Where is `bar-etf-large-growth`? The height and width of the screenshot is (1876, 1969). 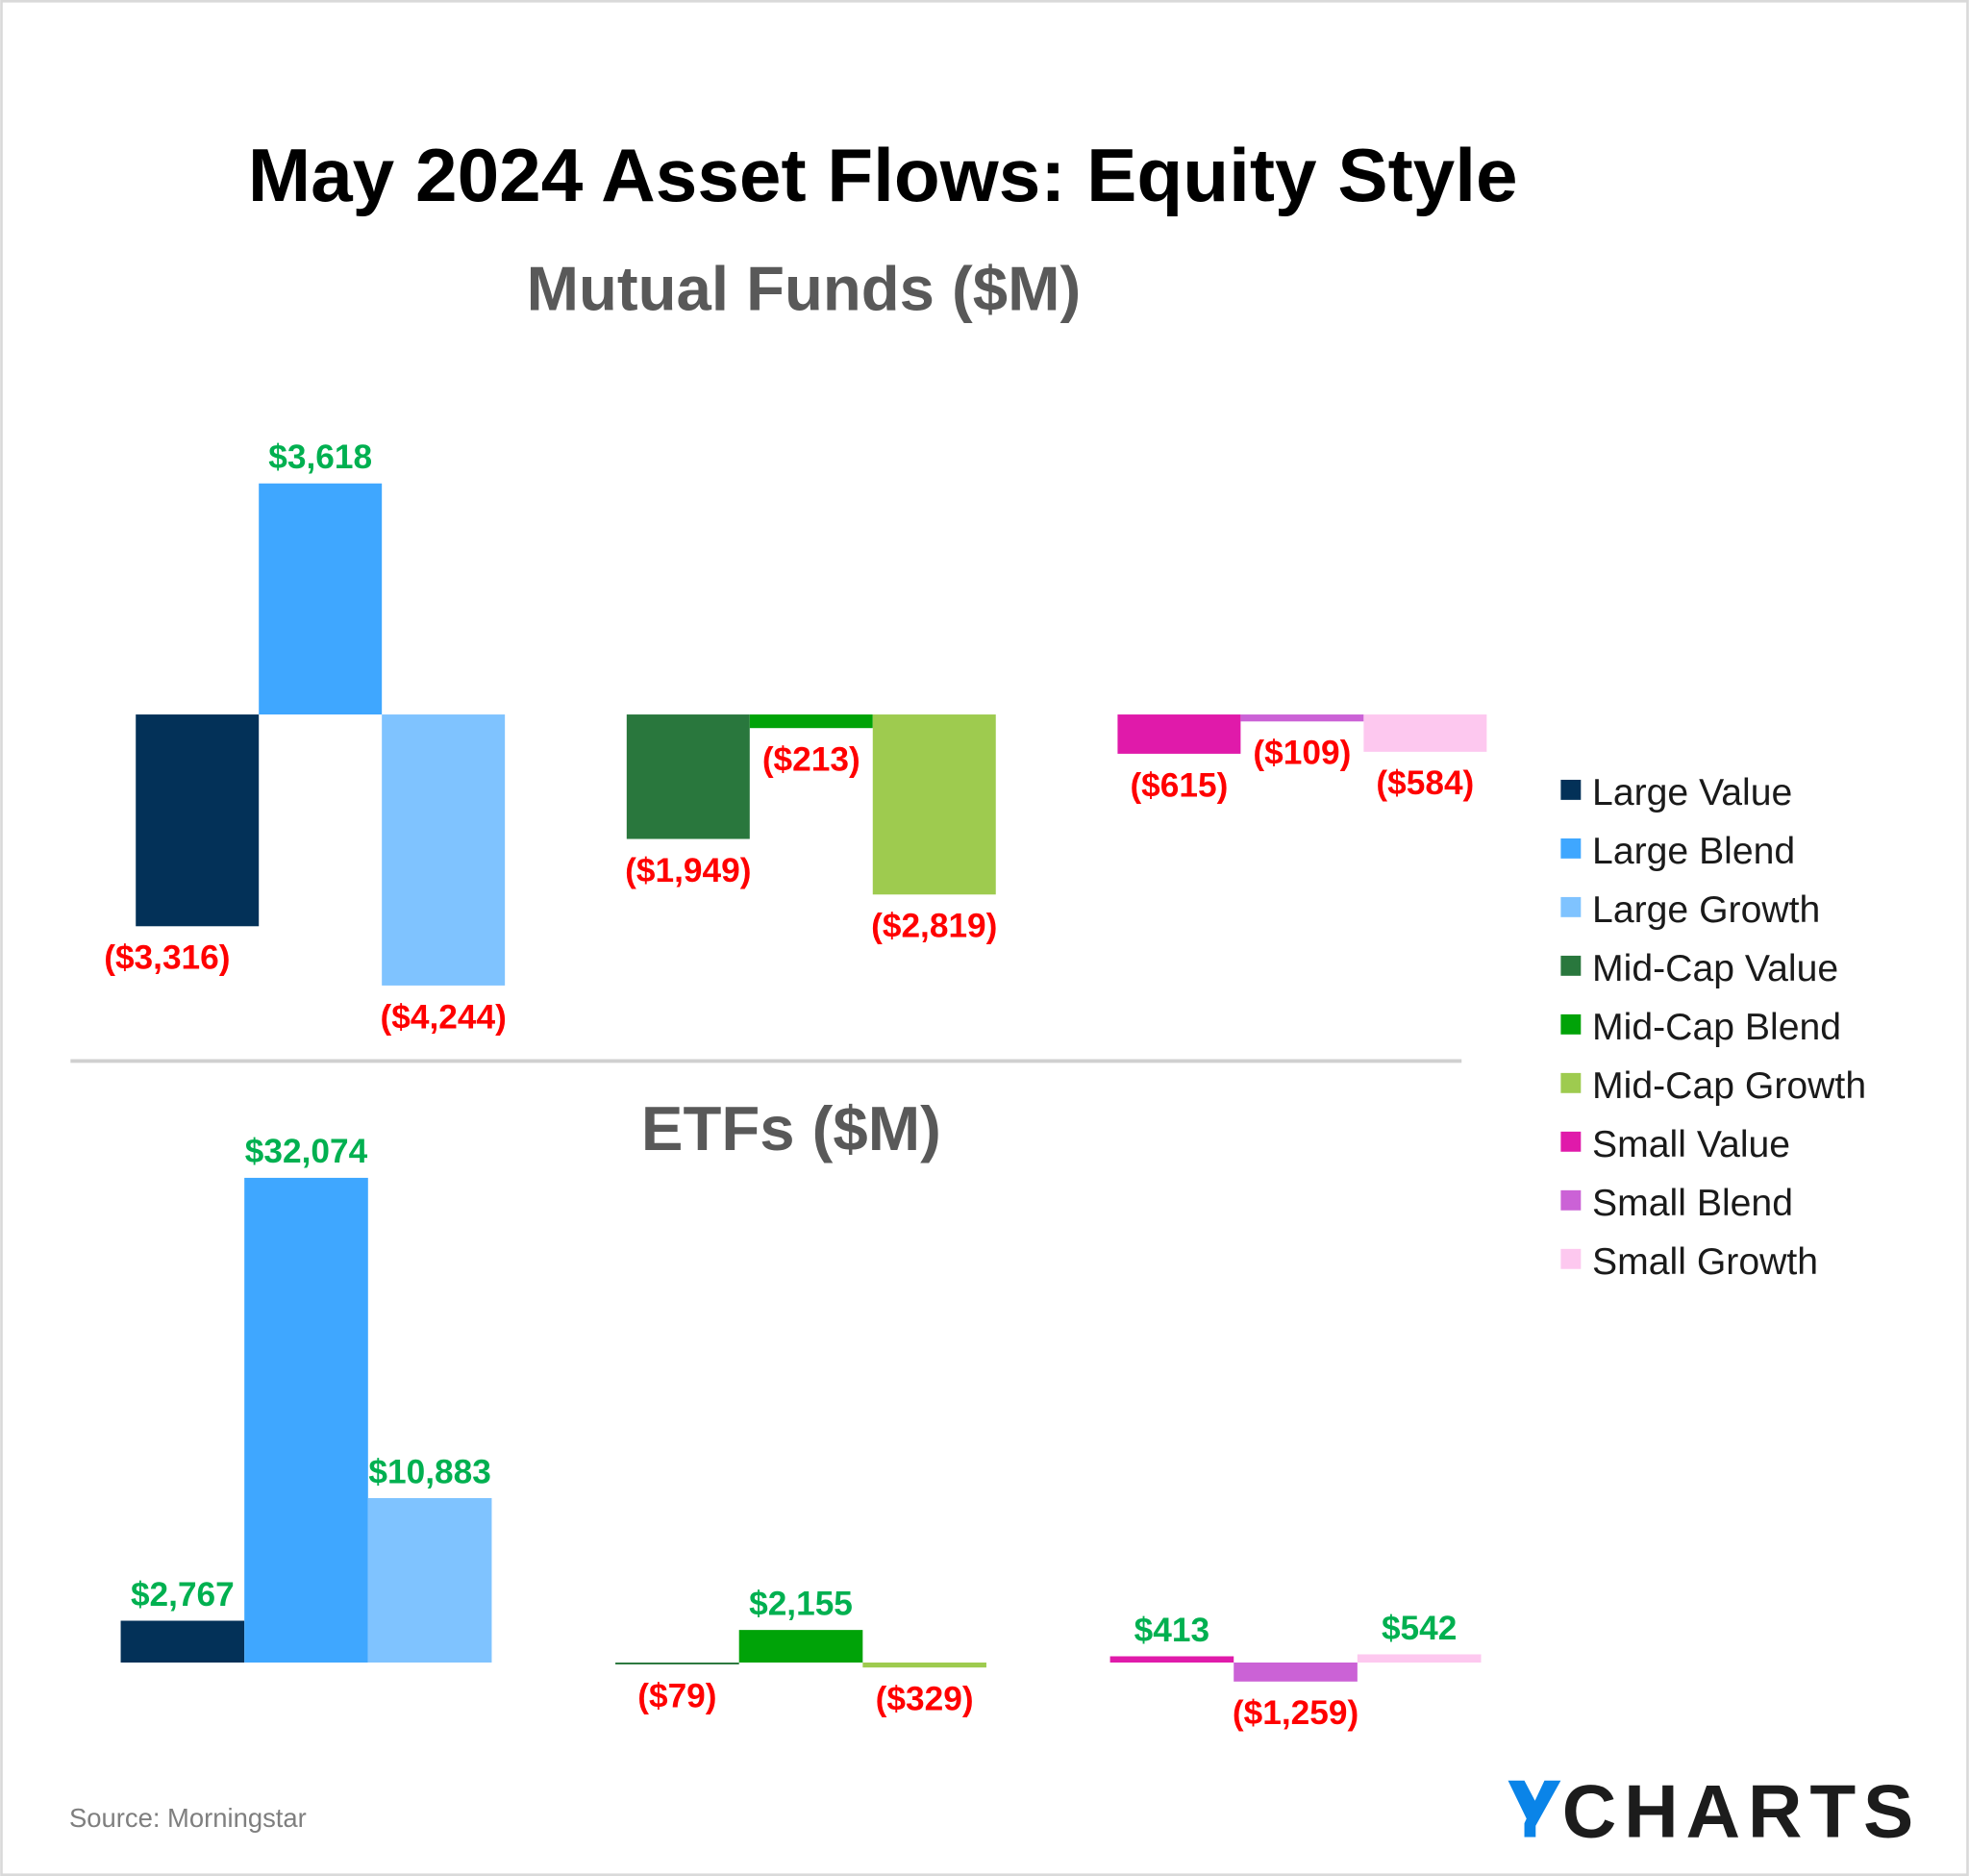 bar-etf-large-growth is located at coordinates (429, 1580).